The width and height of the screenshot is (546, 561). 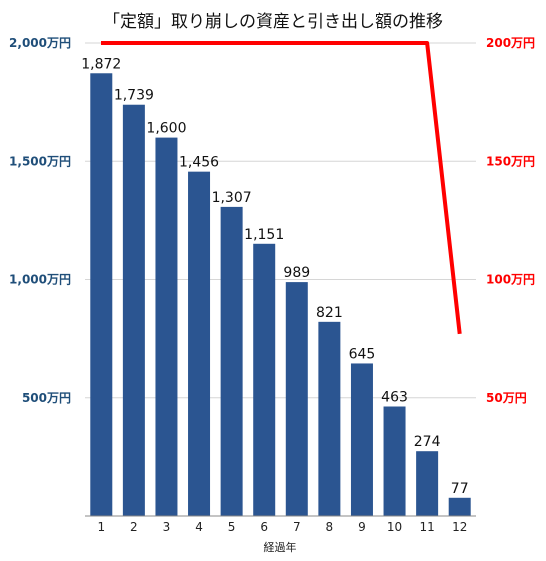 I want to click on bar-data-label: 821, so click(x=329, y=313).